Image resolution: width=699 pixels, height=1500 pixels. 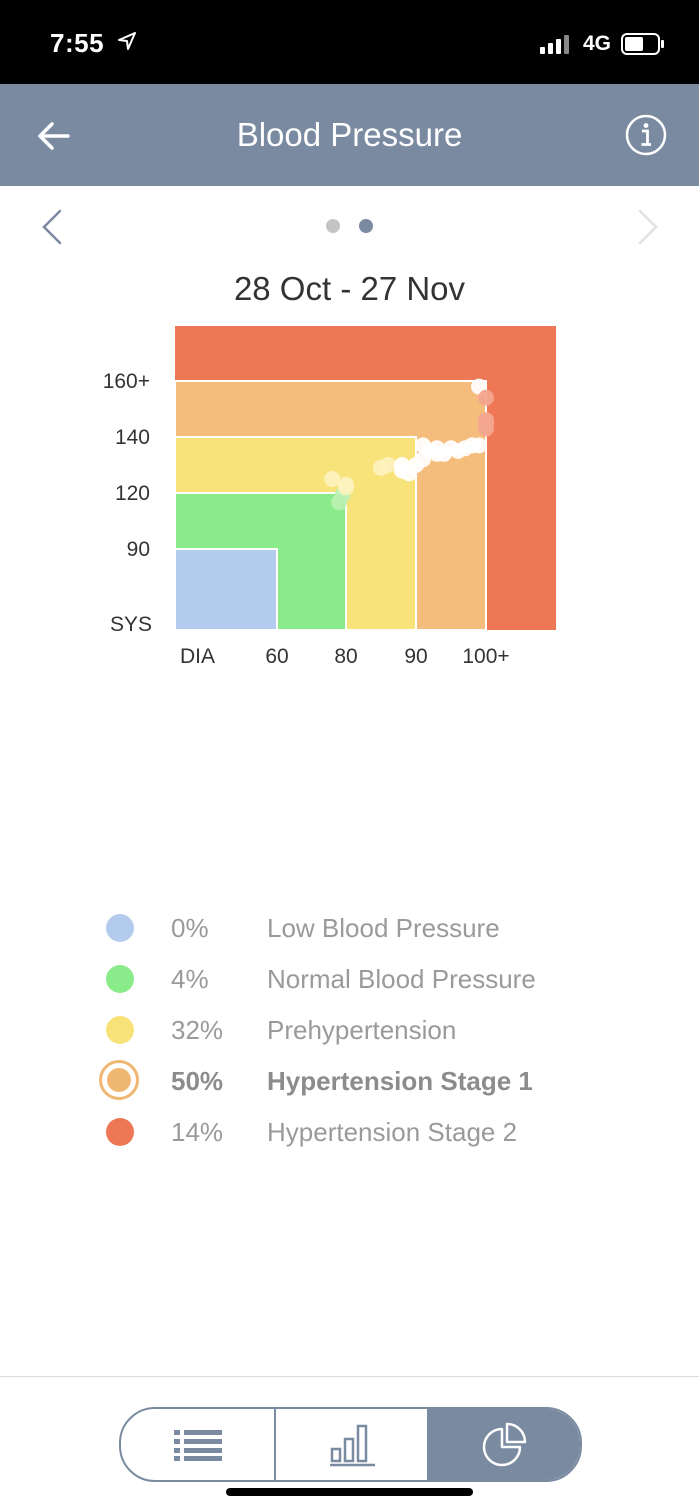 I want to click on x-tick-label: 60, so click(x=276, y=656).